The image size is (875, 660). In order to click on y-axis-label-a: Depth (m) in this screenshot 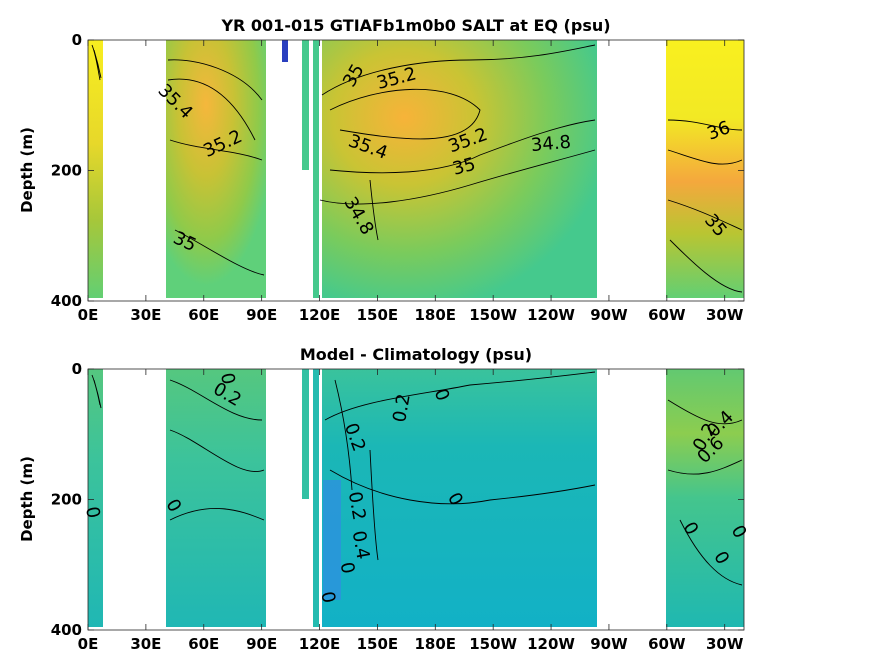, I will do `click(27, 170)`.